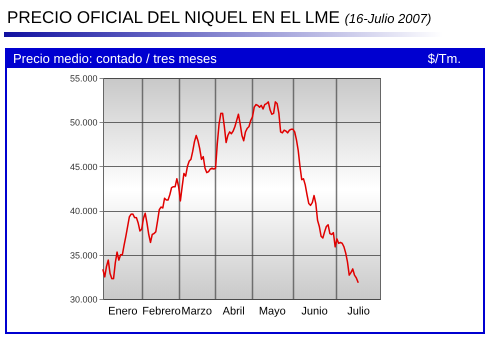  I want to click on chart-title: PRECIO OFICIAL DEL NIQUEL EN EL LME, so click(173, 17).